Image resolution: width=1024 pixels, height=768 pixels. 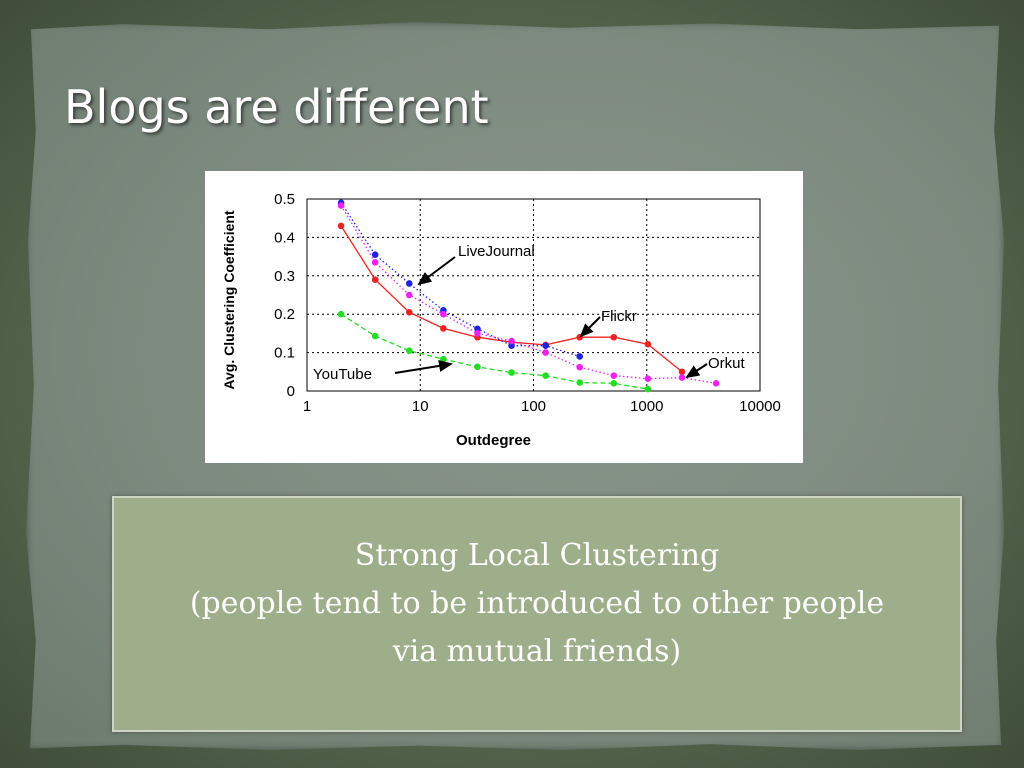 What do you see at coordinates (342, 374) in the screenshot?
I see `annotation-youtube: YouTube` at bounding box center [342, 374].